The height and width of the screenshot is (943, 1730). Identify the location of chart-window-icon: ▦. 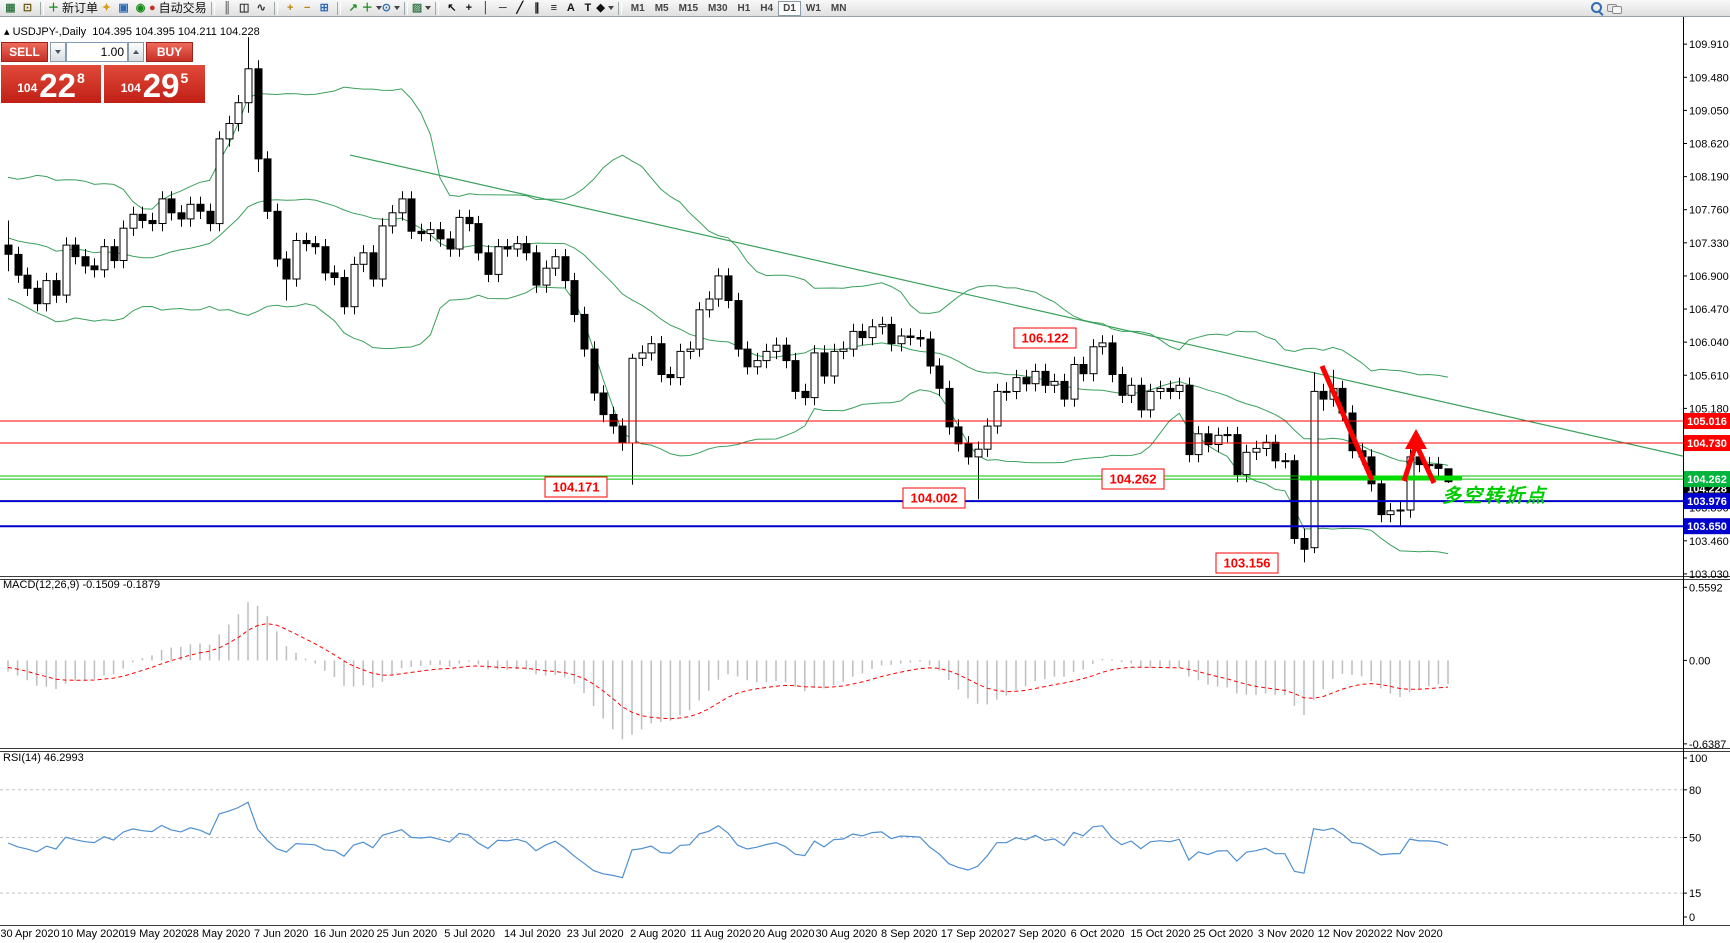
(10, 8).